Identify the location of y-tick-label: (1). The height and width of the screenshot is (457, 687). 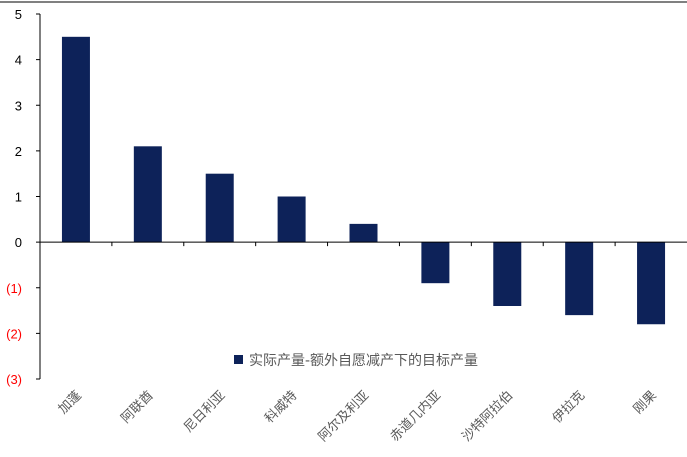
(14, 288).